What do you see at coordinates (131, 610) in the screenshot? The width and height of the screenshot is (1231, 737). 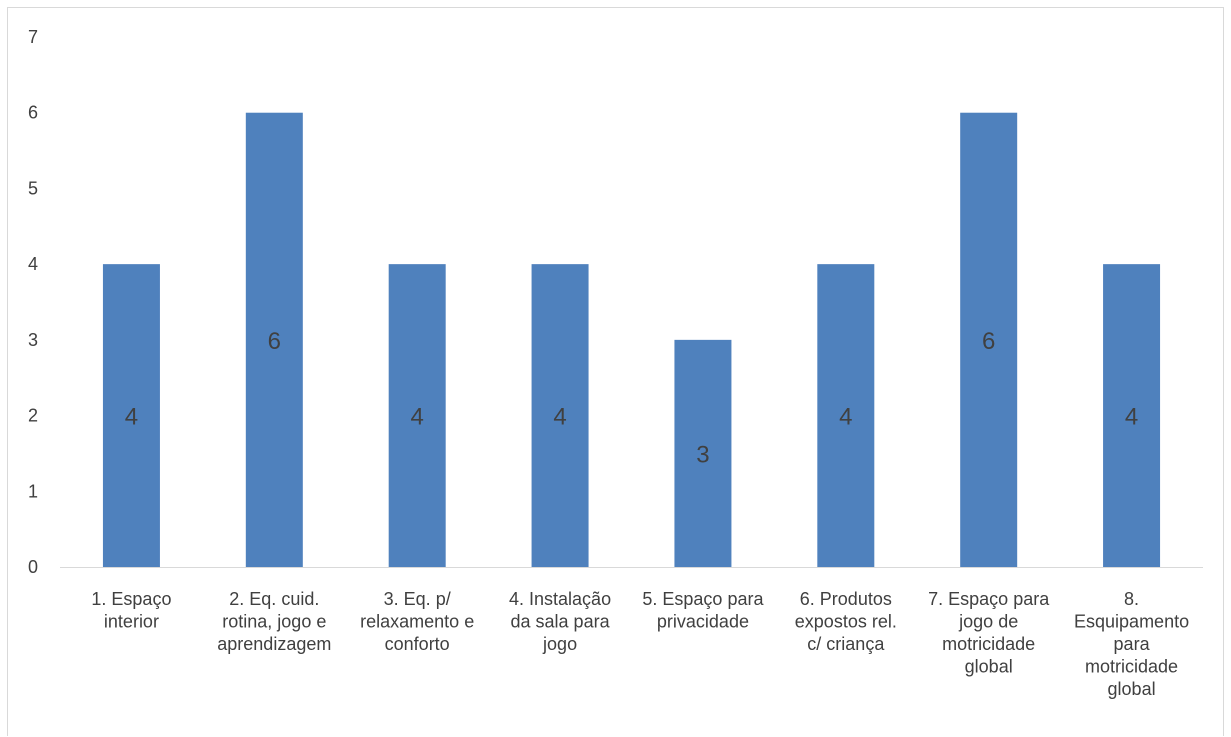 I see `x-category-label: 1. Espaço interior` at bounding box center [131, 610].